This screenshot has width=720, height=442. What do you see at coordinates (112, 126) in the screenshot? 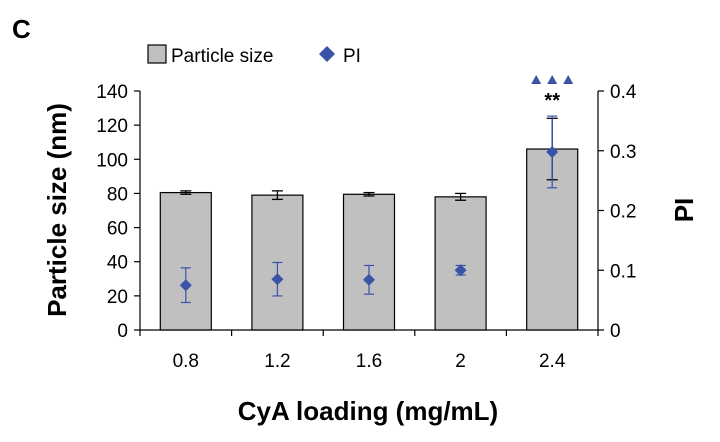
I see `left-tick-label: 120` at bounding box center [112, 126].